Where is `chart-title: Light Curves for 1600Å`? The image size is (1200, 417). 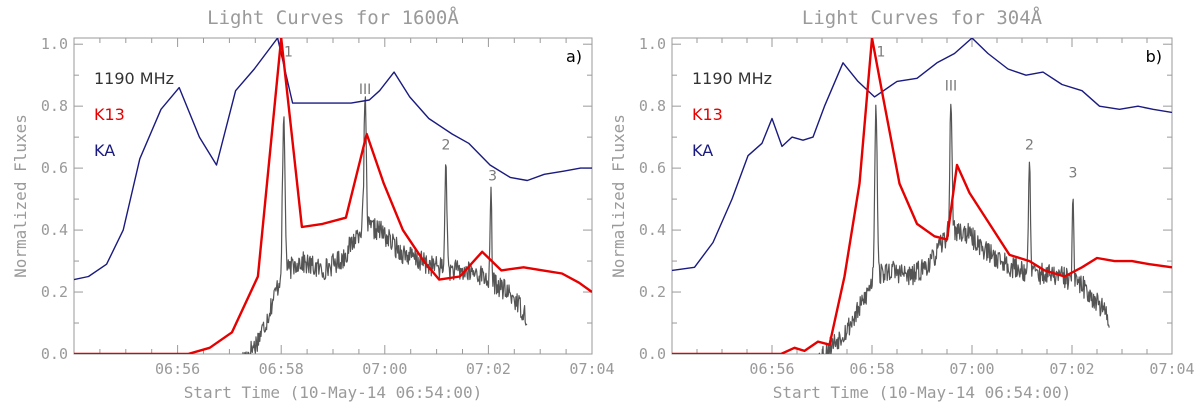
chart-title: Light Curves for 1600Å is located at coordinates (333, 17).